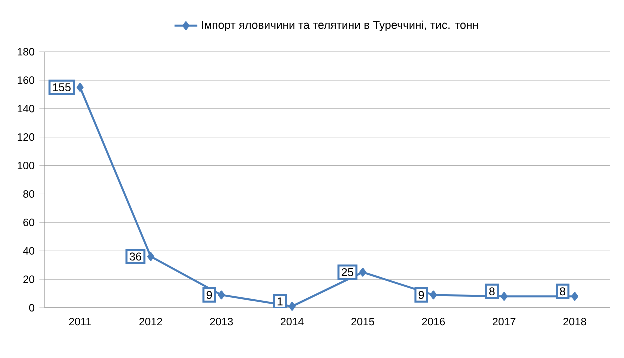 This screenshot has width=624, height=358. What do you see at coordinates (340, 26) in the screenshot?
I see `legend-label: Імпорт яловичини та телятини в Туреччині, тис. тонн` at bounding box center [340, 26].